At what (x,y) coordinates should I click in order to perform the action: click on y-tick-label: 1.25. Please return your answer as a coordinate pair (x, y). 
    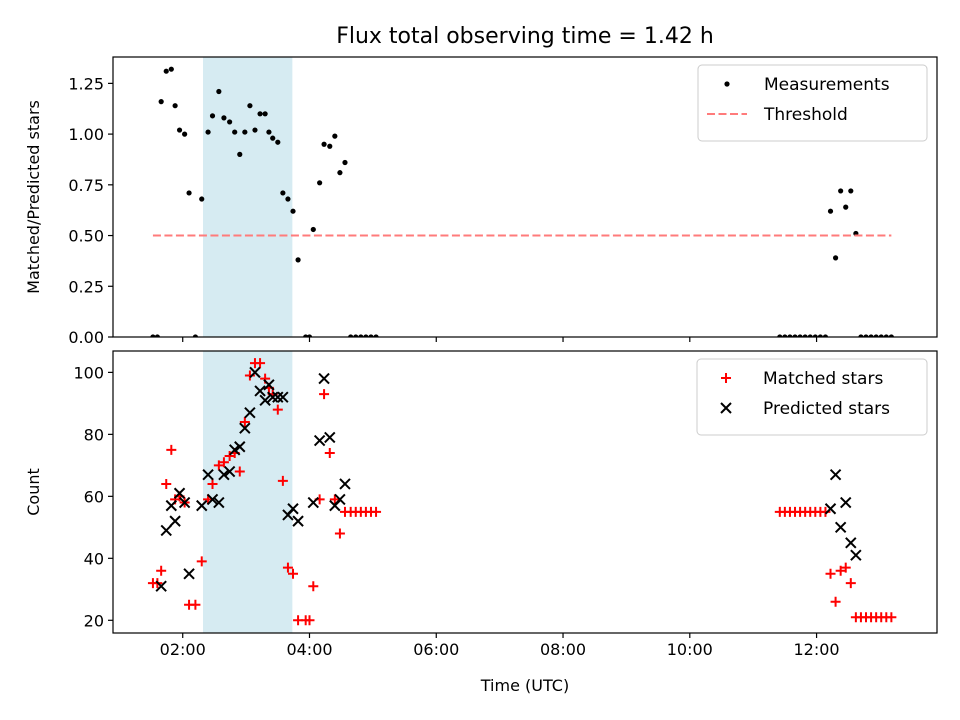
    Looking at the image, I should click on (86, 83).